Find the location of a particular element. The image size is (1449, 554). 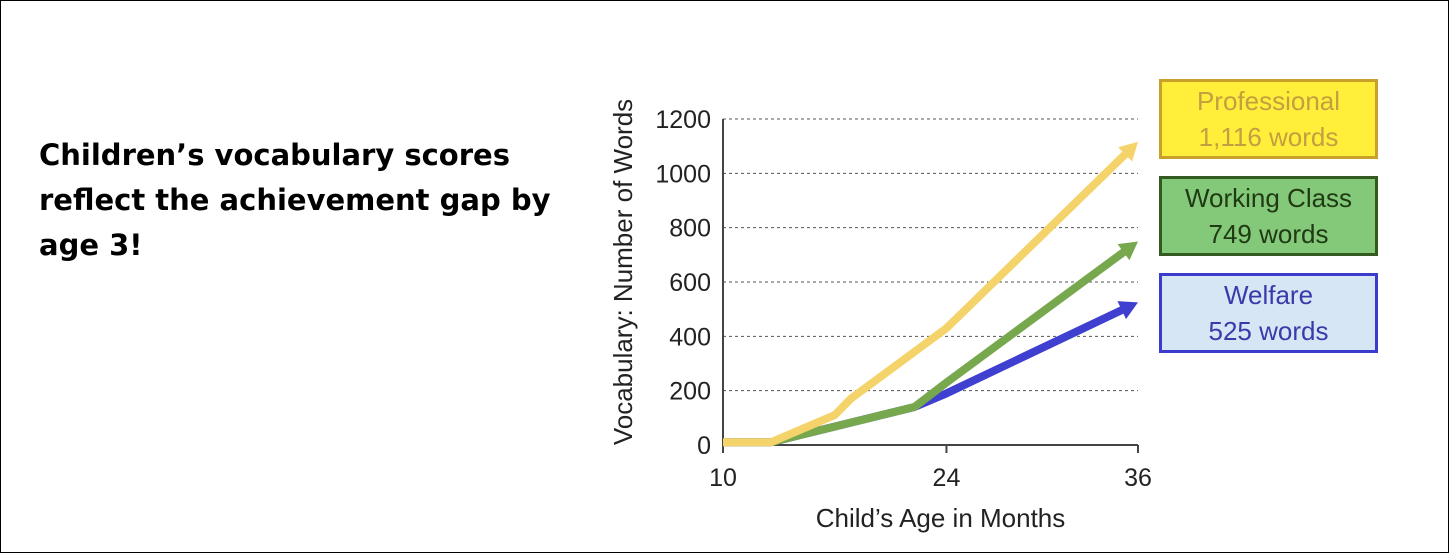

legend-box-welfare: Welfare 525 words is located at coordinates (1268, 313).